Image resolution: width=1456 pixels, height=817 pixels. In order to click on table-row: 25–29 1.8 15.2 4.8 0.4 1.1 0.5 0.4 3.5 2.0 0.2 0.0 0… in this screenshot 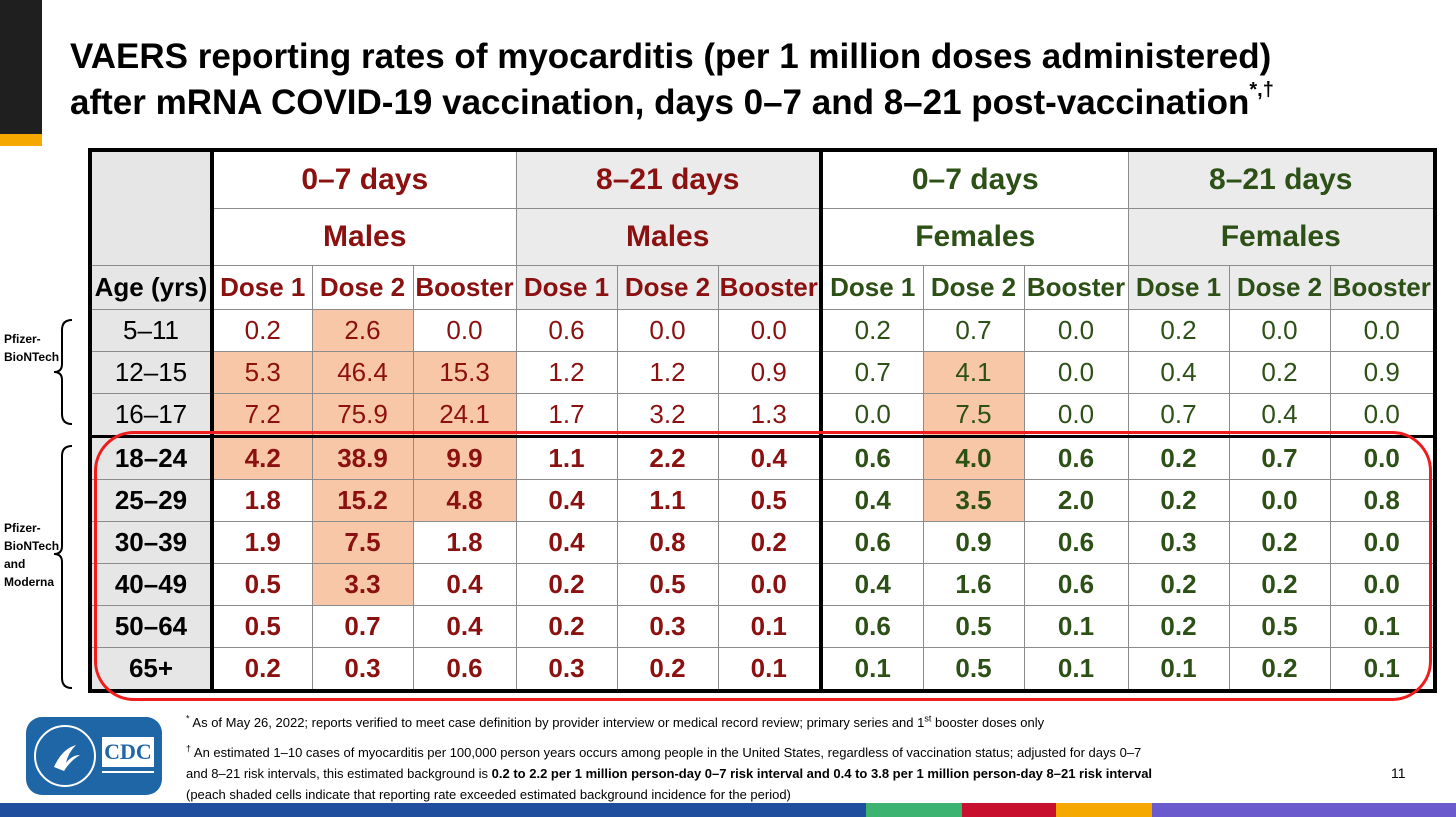, I will do `click(762, 500)`.